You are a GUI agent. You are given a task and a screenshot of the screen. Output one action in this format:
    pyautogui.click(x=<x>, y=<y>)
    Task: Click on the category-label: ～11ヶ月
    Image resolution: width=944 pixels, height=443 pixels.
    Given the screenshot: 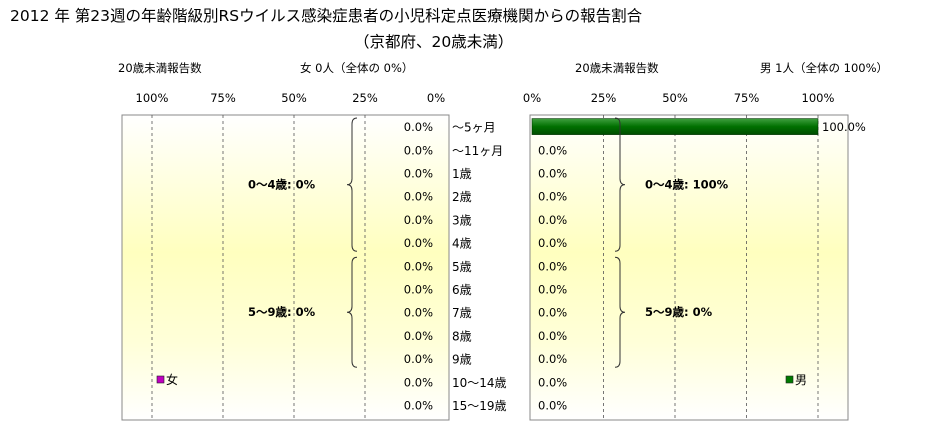 What is the action you would take?
    pyautogui.click(x=477, y=151)
    